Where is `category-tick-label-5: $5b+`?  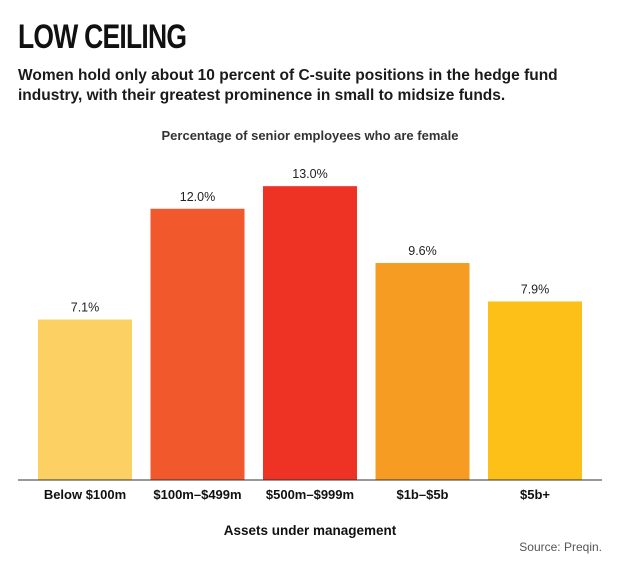 category-tick-label-5: $5b+ is located at coordinates (535, 494).